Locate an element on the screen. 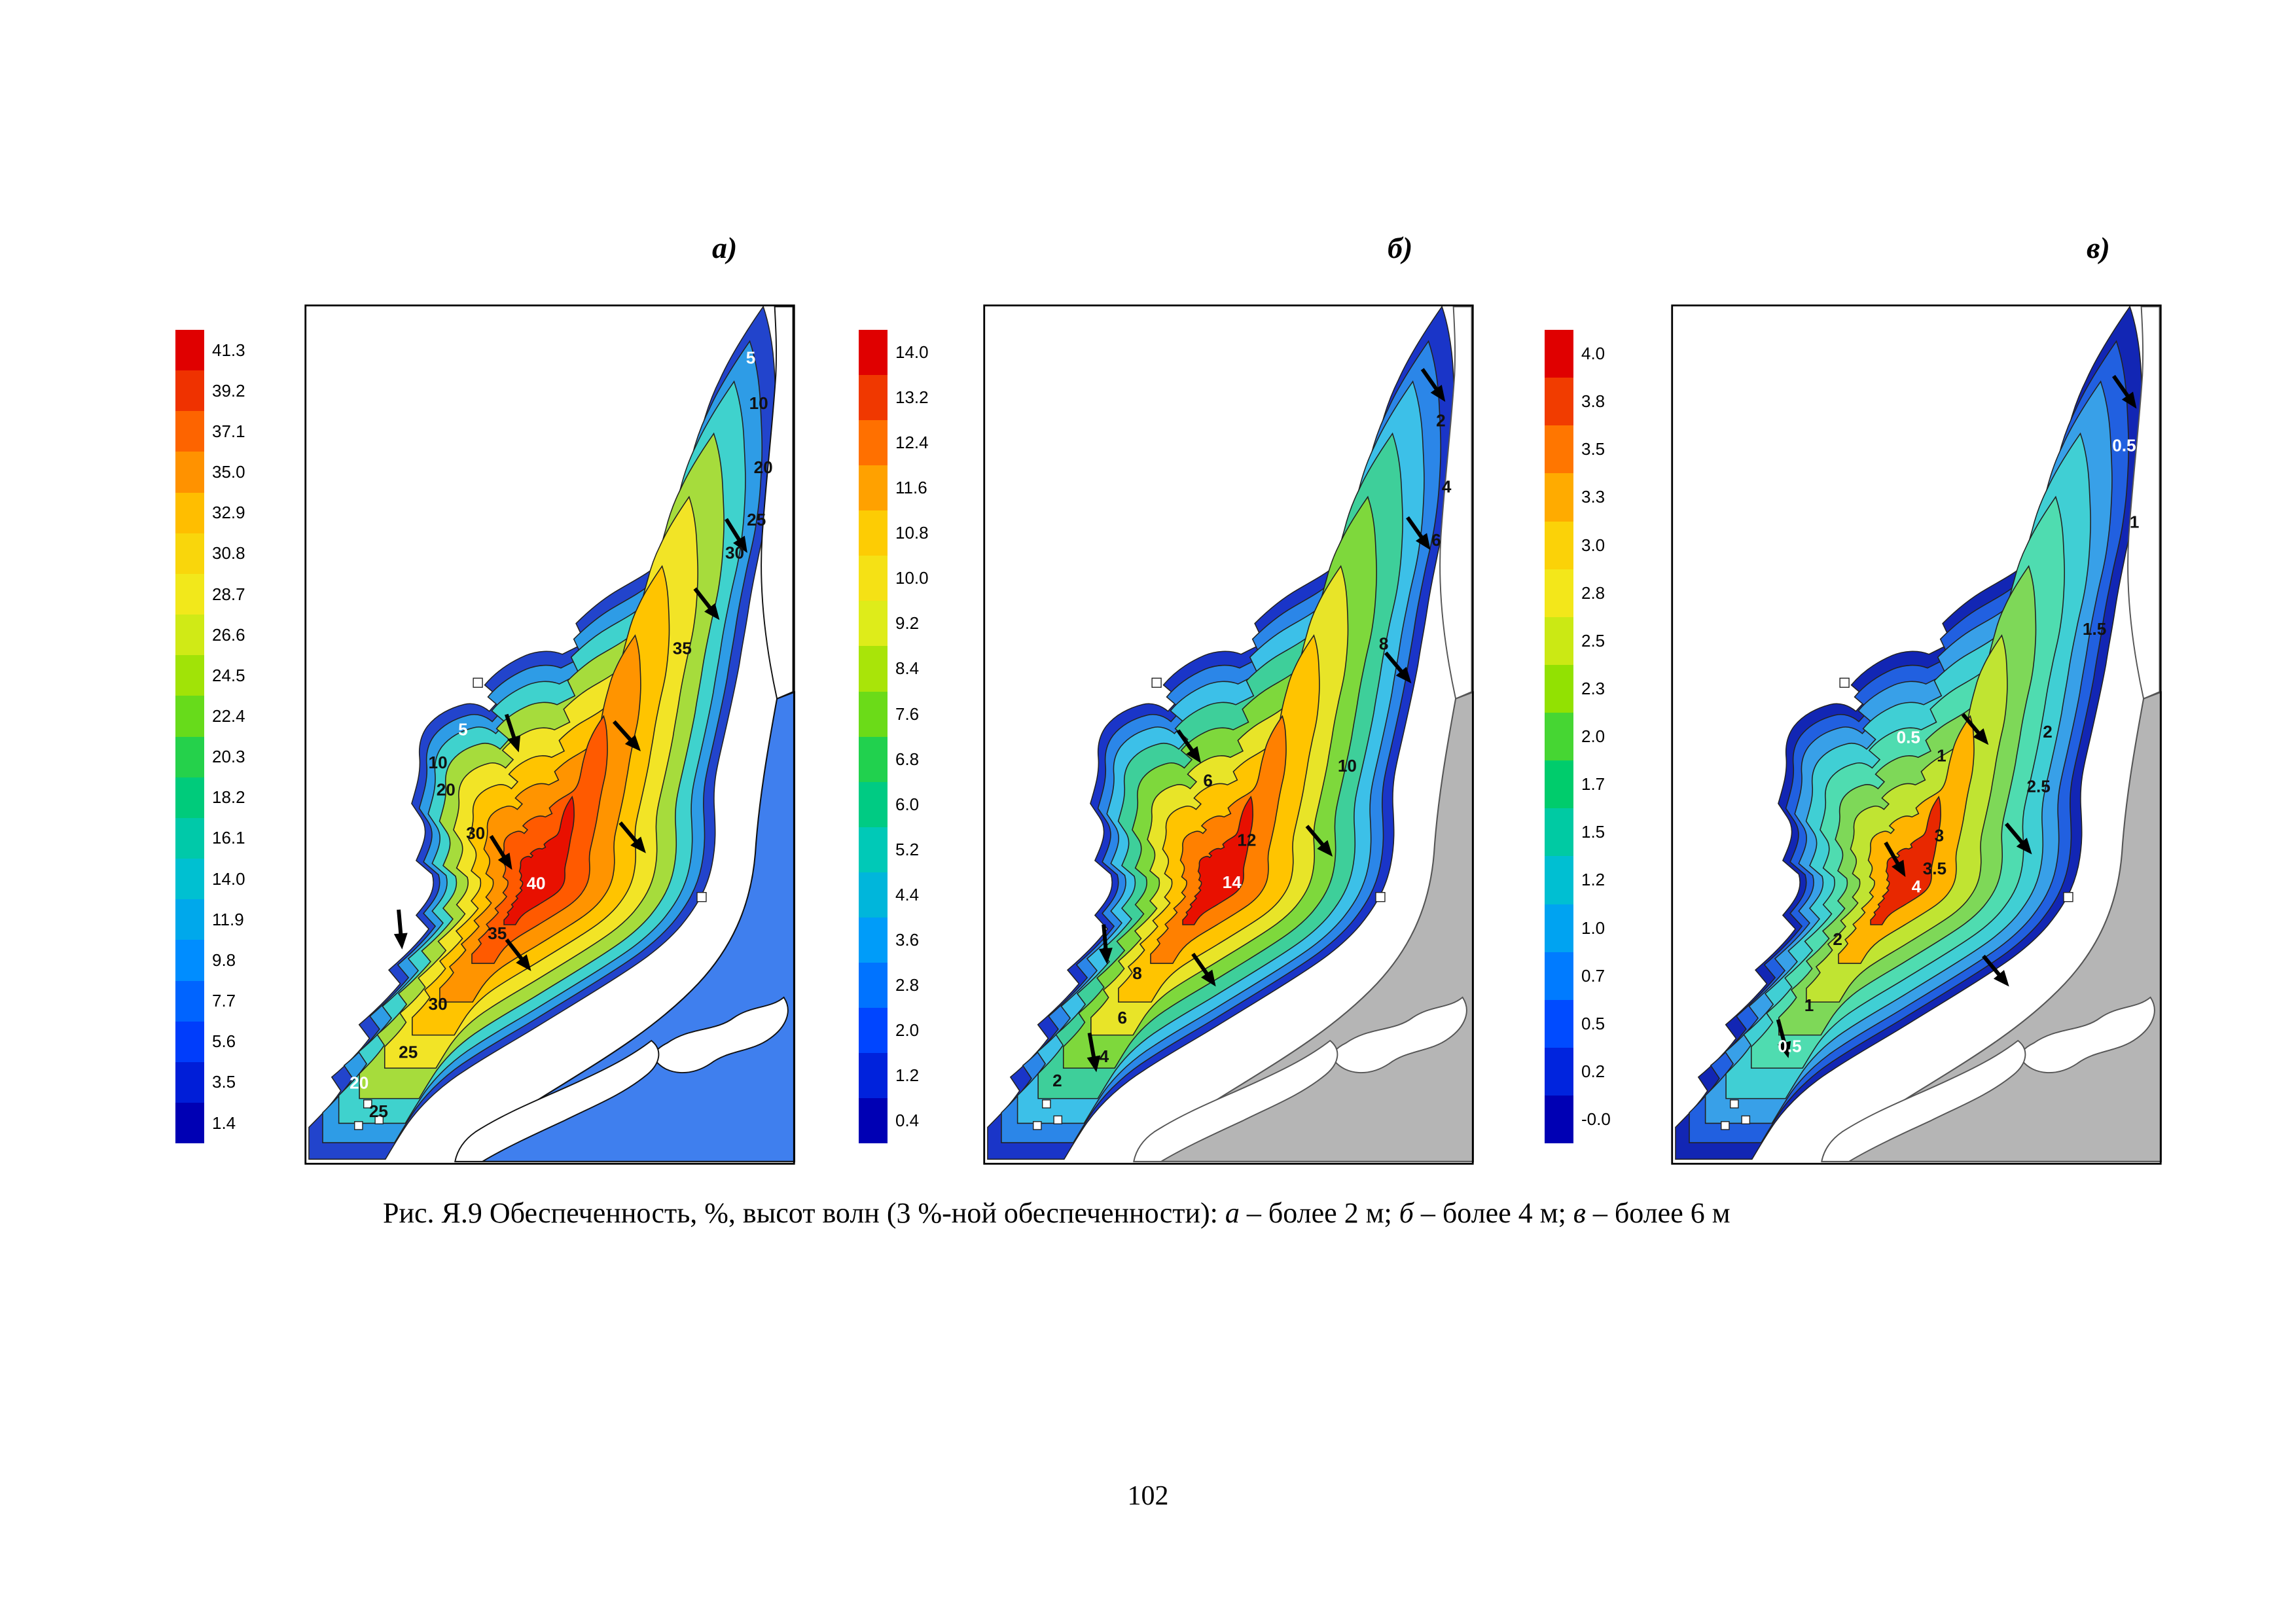 The width and height of the screenshot is (2296, 1623). colorbar-tick: 10.0 is located at coordinates (912, 578).